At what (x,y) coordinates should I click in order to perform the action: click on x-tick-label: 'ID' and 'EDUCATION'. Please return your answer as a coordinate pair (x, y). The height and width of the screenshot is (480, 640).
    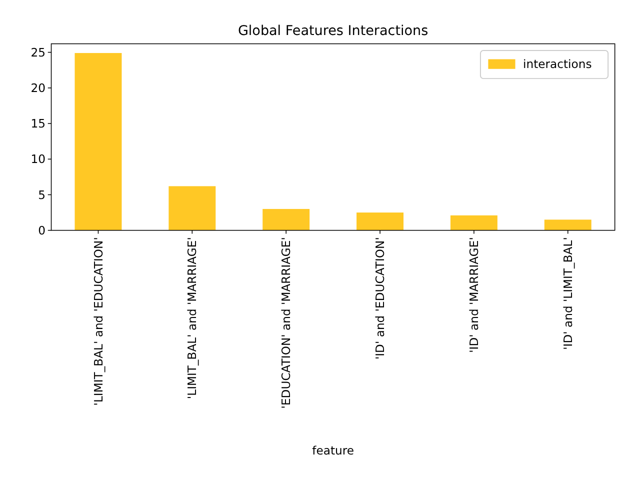
    Looking at the image, I should click on (380, 298).